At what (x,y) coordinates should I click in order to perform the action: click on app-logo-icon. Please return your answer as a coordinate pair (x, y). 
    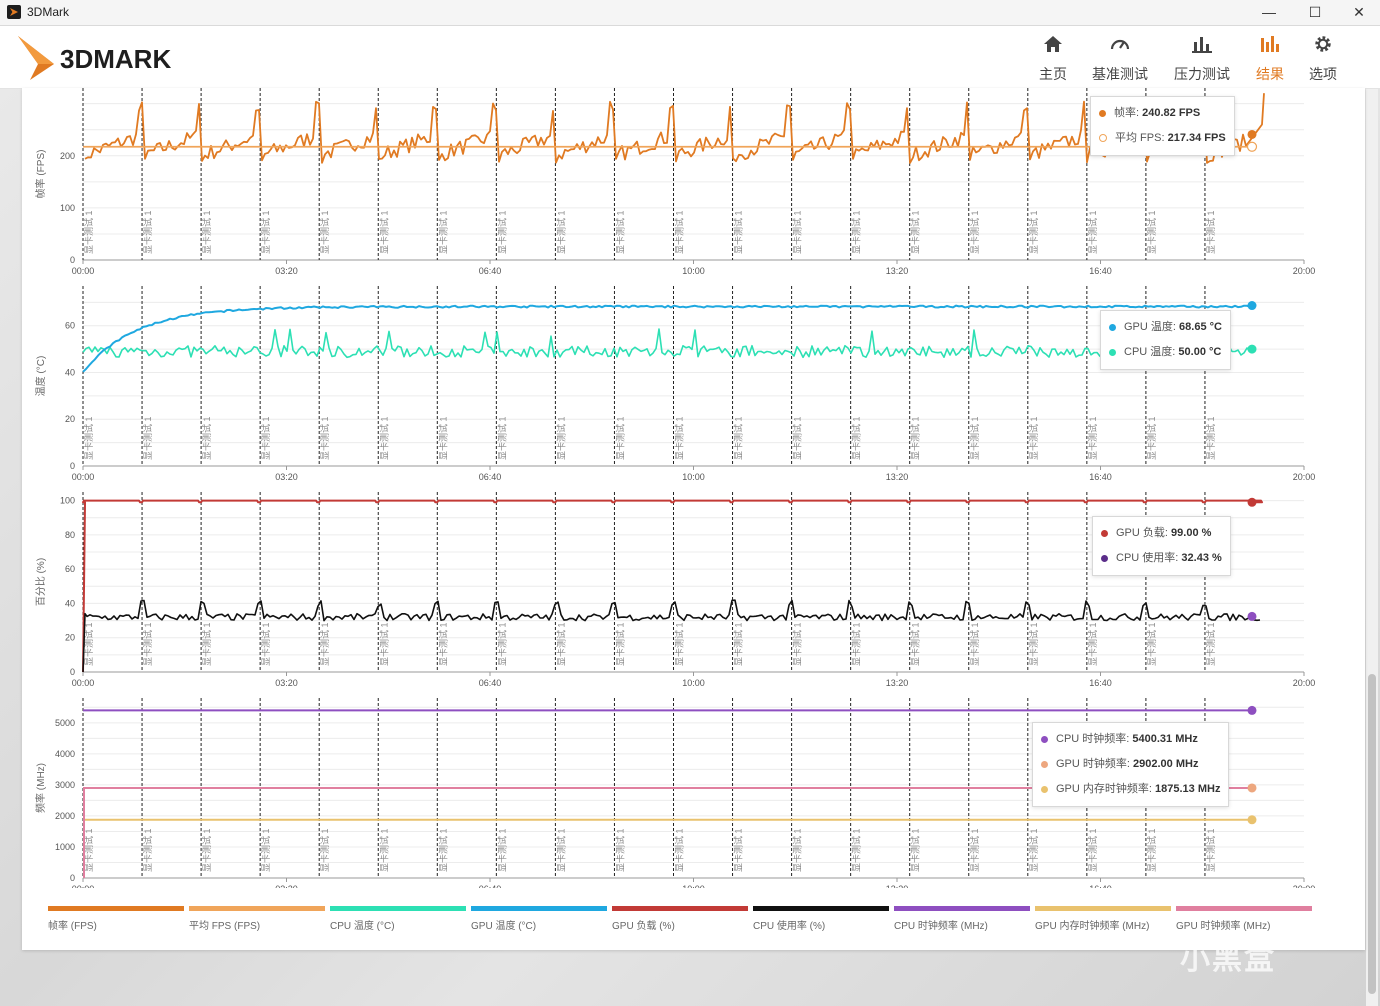
    Looking at the image, I should click on (14, 12).